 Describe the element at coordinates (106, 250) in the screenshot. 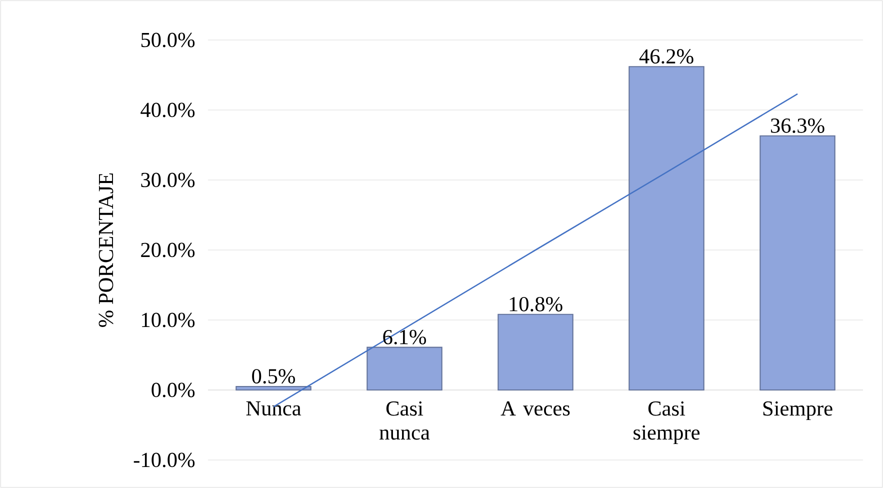

I see `y-axis-title: % PORCENTAJE` at that location.